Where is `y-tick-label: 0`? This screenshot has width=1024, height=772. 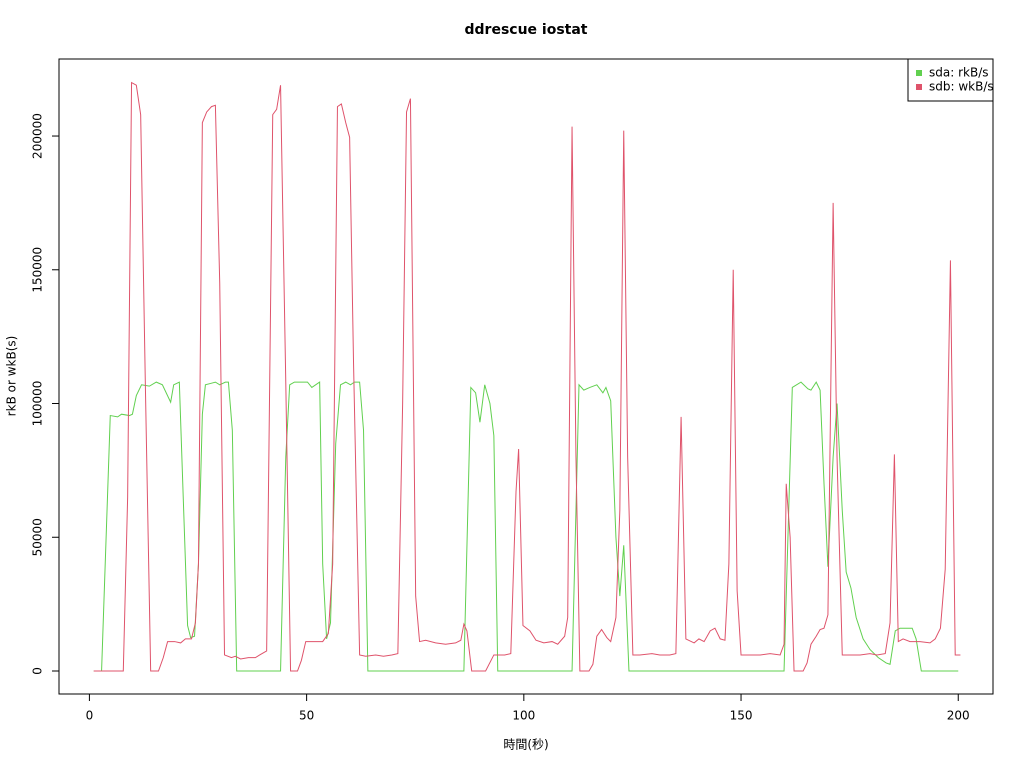 y-tick-label: 0 is located at coordinates (38, 671).